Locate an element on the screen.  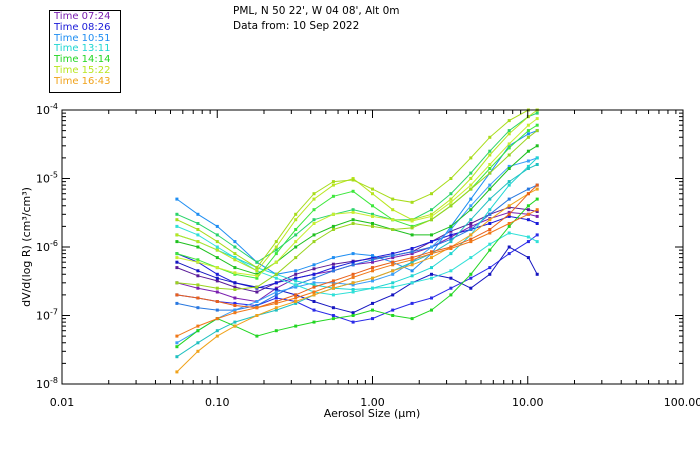
x-tick-label: 0.01 is located at coordinates (62, 402).